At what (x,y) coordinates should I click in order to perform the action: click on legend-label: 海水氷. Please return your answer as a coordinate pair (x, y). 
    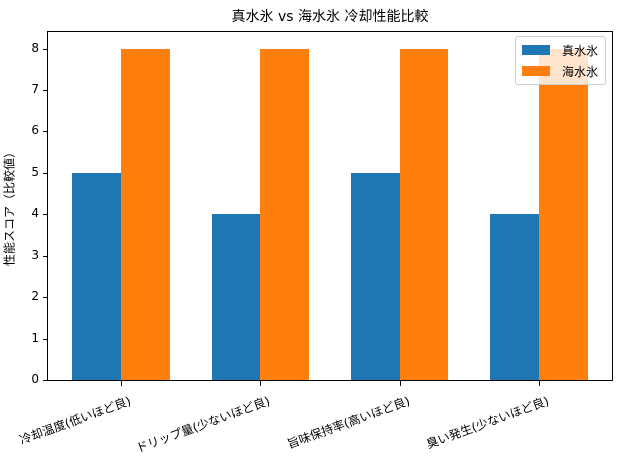
    Looking at the image, I should click on (580, 71).